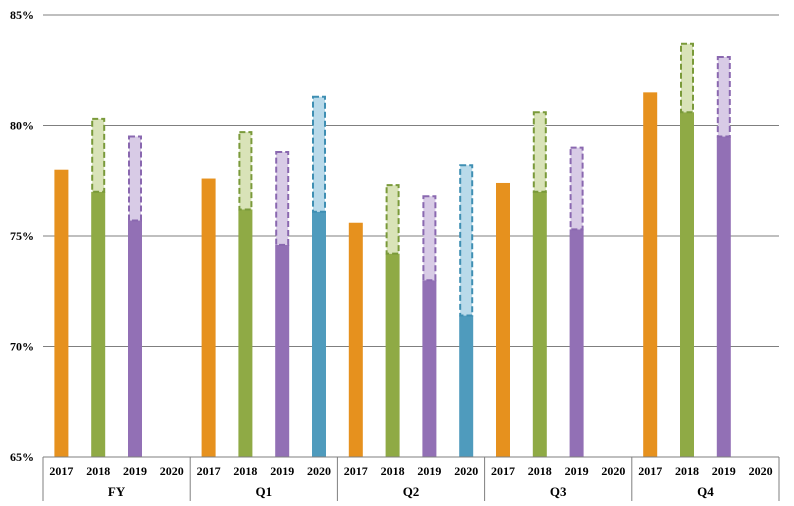 The image size is (794, 506). I want to click on range-bar-2019-fy, so click(135, 178).